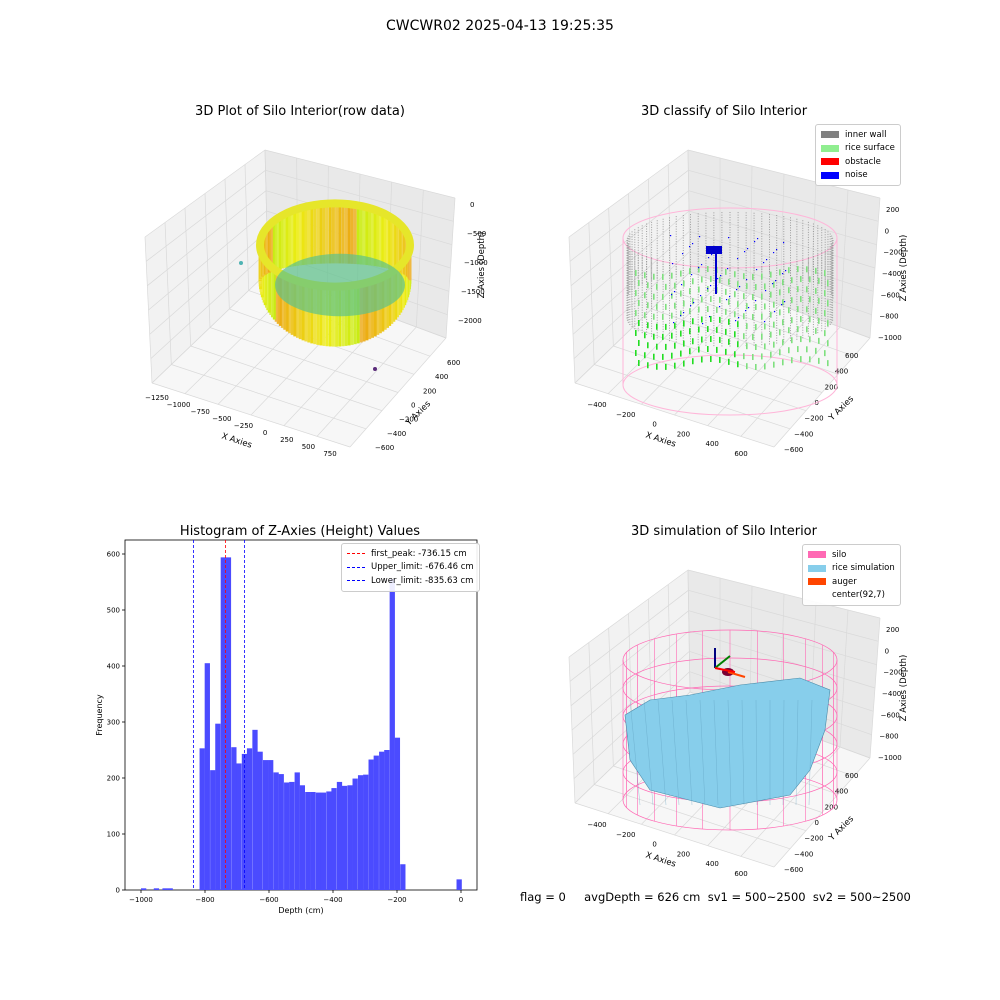  Describe the element at coordinates (300, 531) in the screenshot. I see `histogram-title: Histogram of Z-Axies (Height) Values` at that location.